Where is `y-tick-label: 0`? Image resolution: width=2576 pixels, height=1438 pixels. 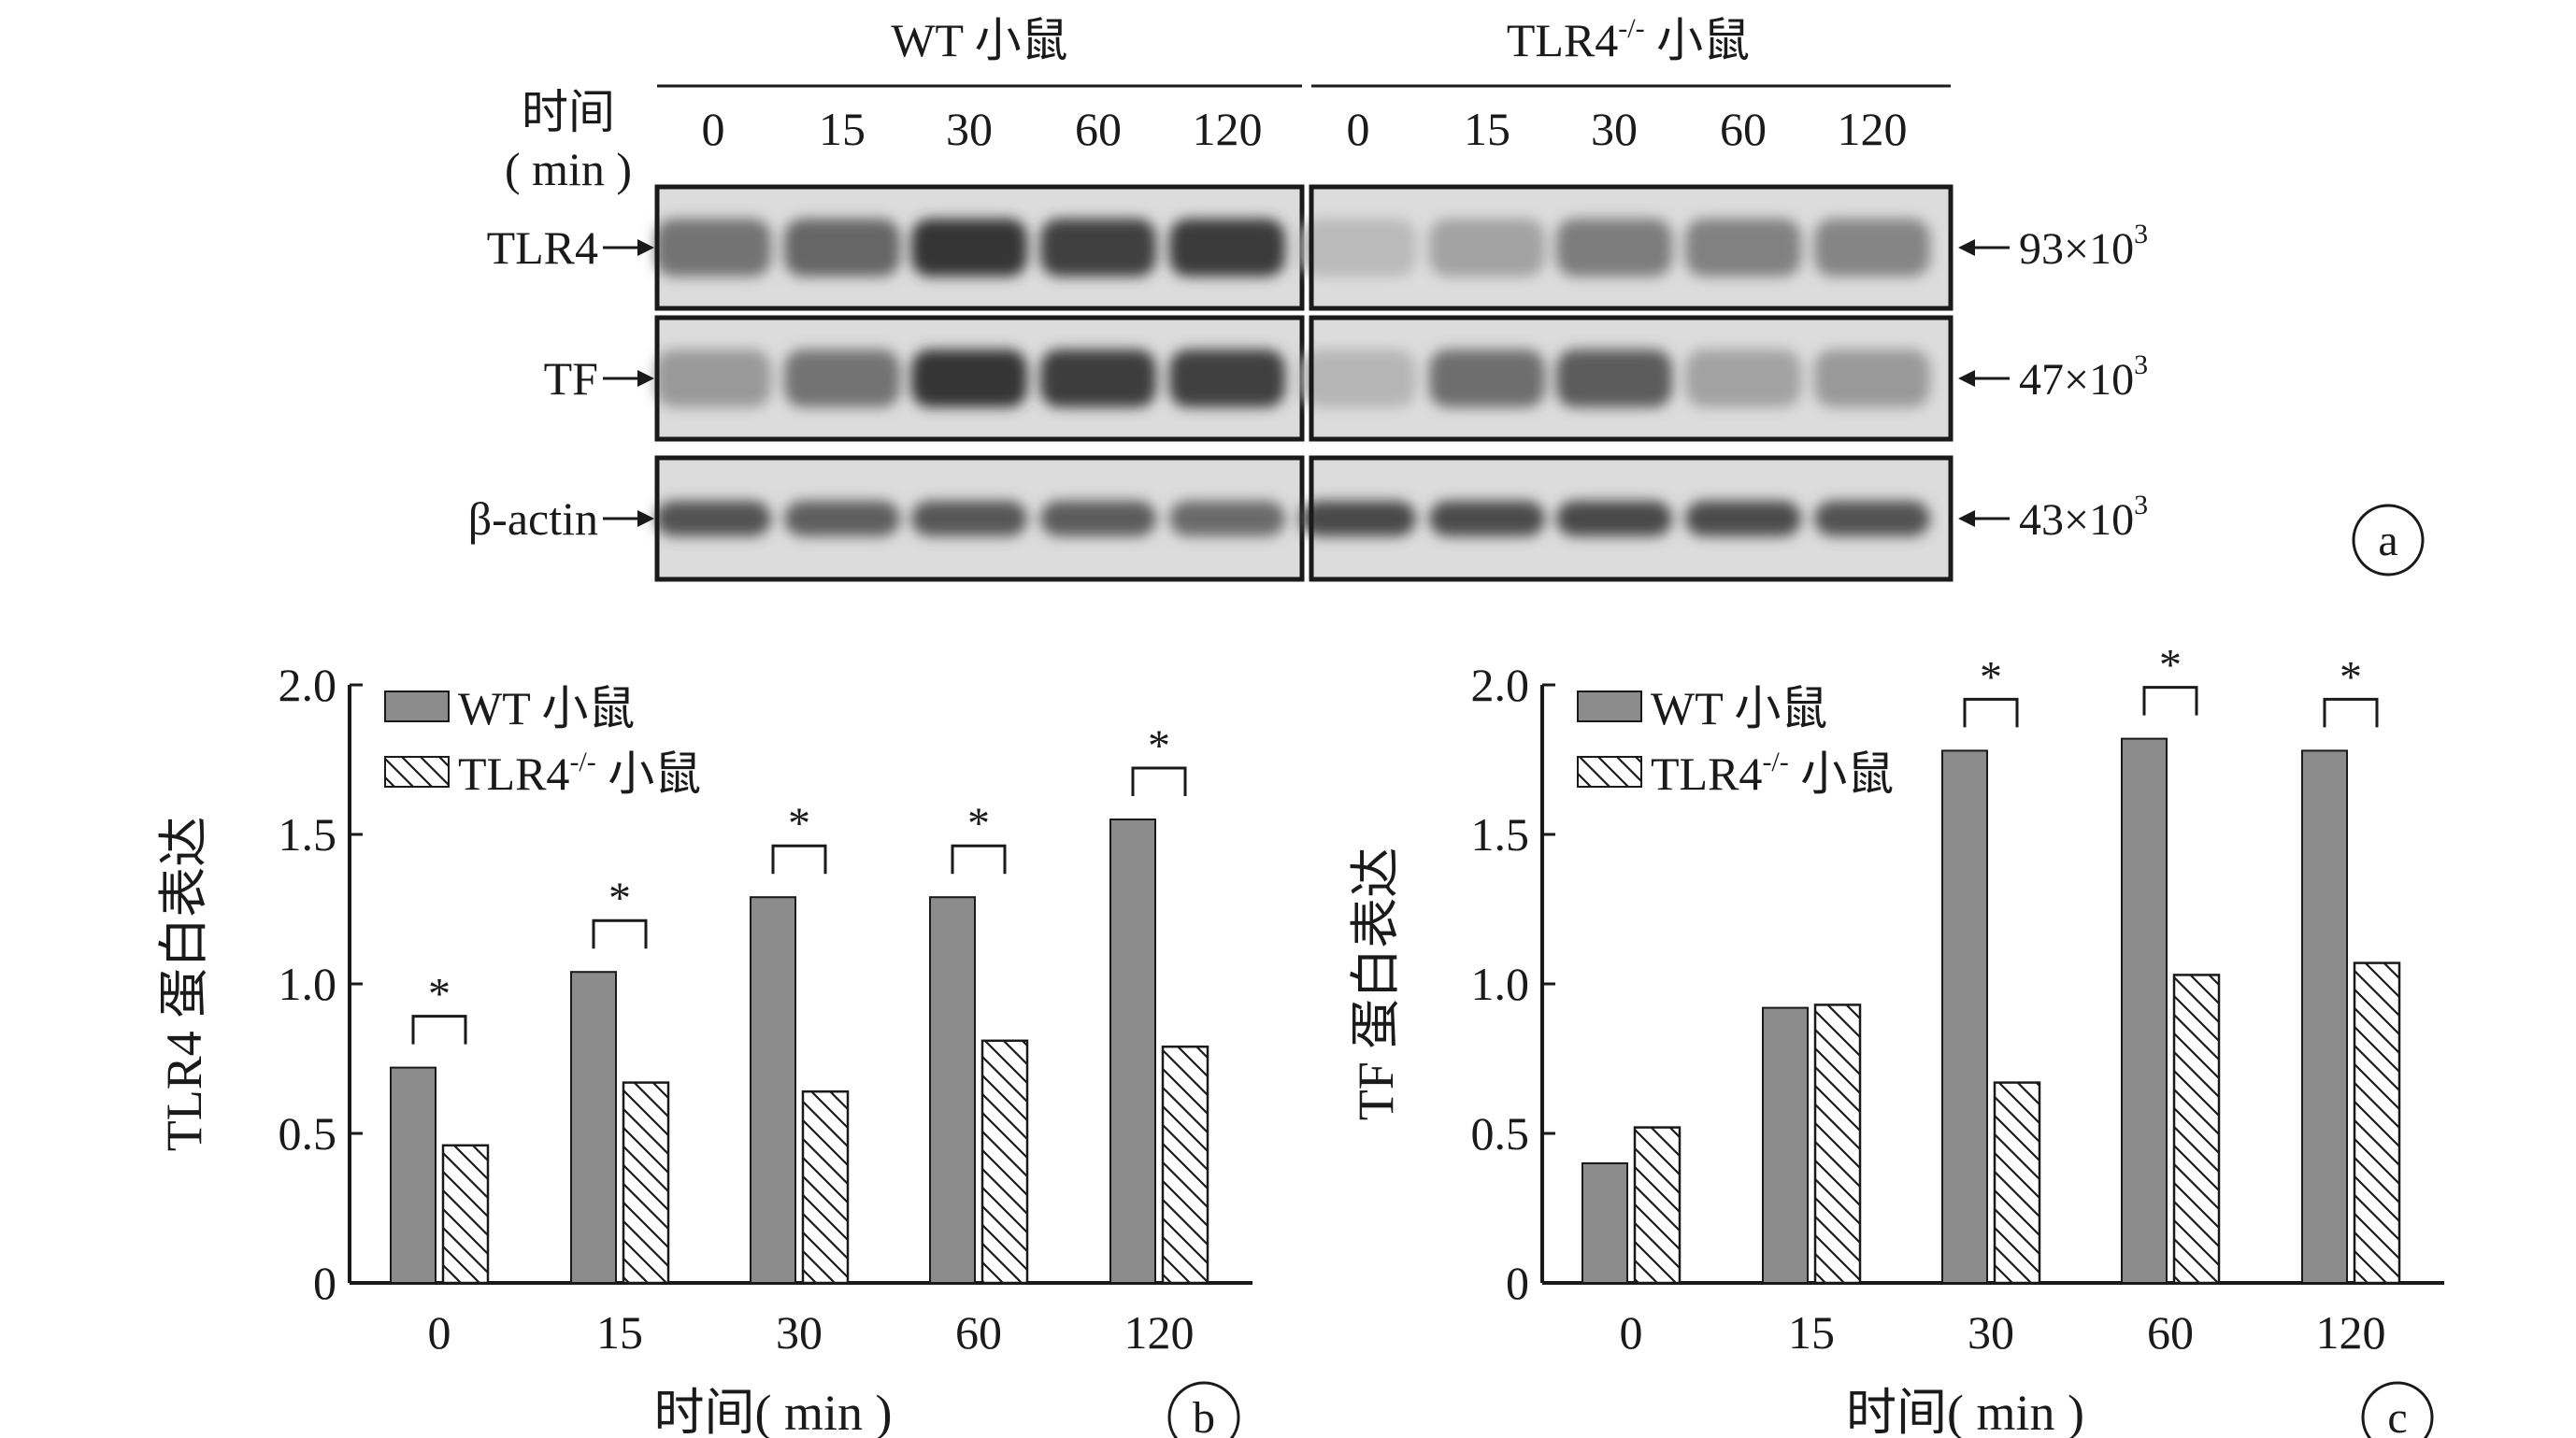
y-tick-label: 0 is located at coordinates (1517, 1283).